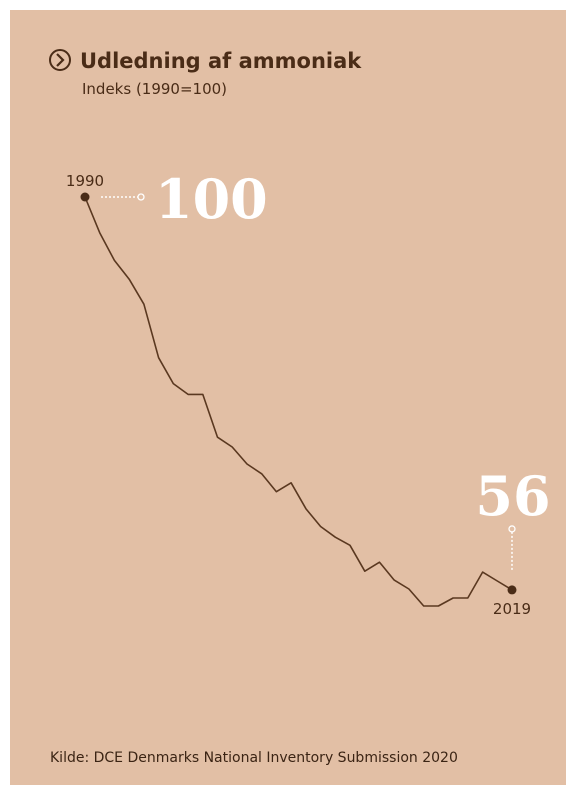 The height and width of the screenshot is (793, 576). Describe the element at coordinates (85, 181) in the screenshot. I see `start-year: 1990` at that location.